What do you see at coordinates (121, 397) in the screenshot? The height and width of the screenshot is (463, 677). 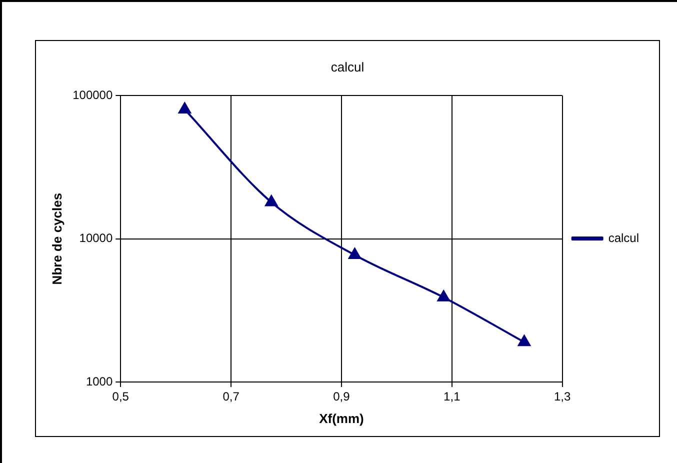 I see `x-tick-label: 0,5` at bounding box center [121, 397].